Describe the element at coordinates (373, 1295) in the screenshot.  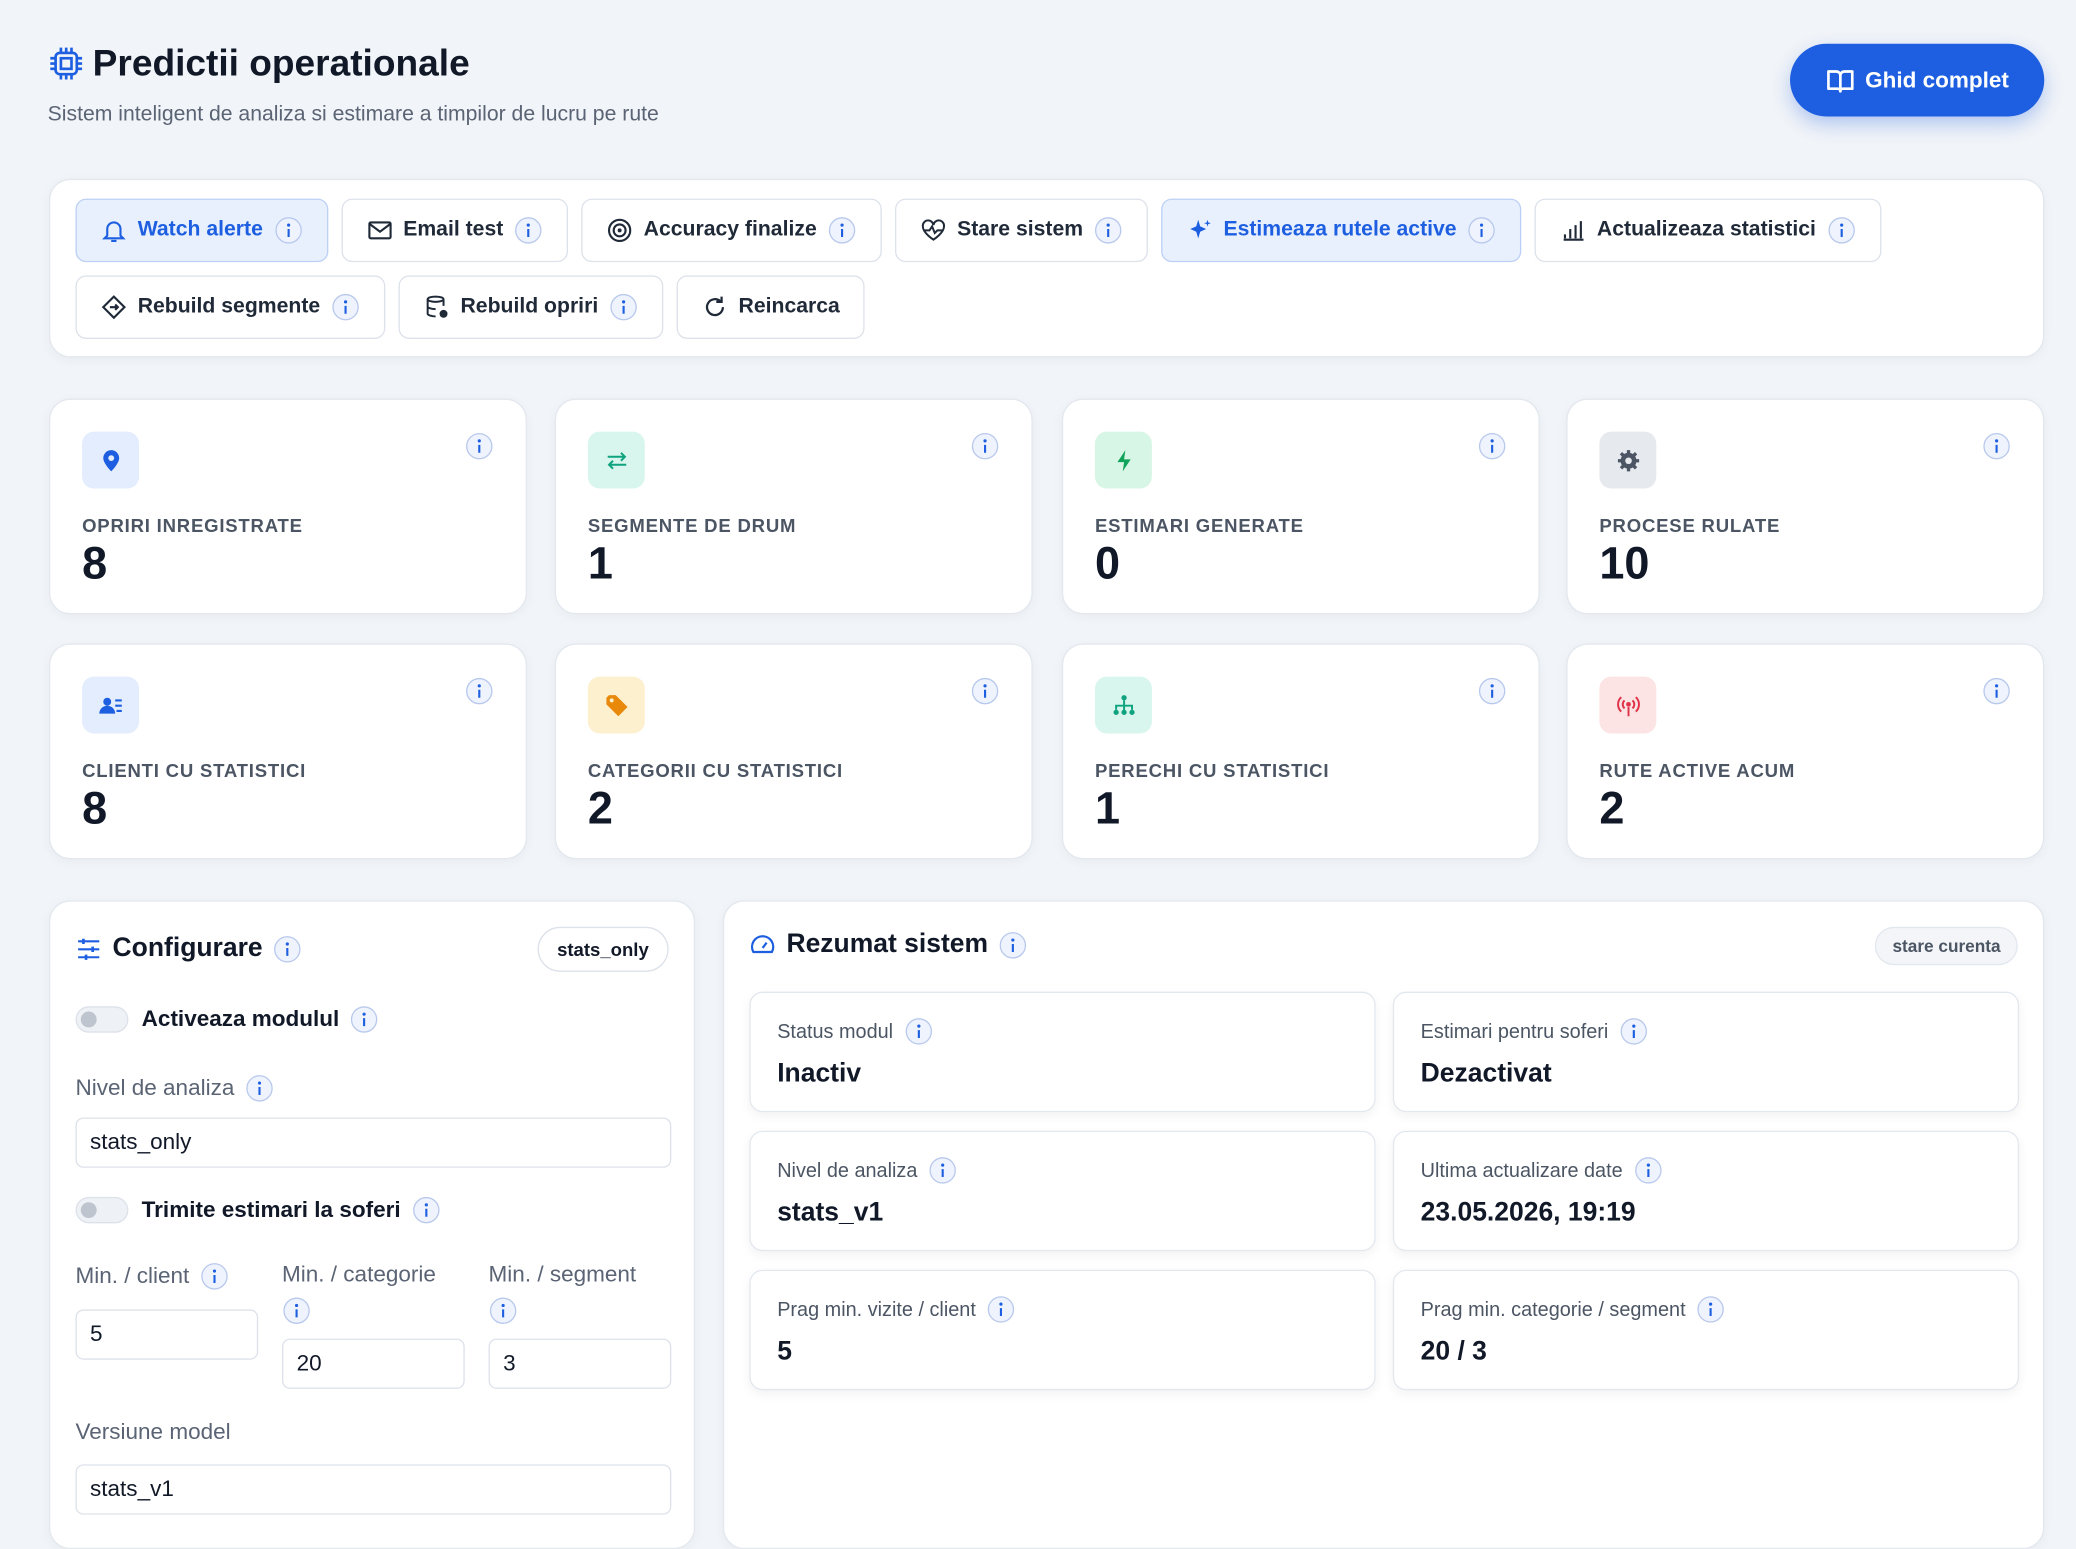
I see `field-label-row: Min. / categorie` at that location.